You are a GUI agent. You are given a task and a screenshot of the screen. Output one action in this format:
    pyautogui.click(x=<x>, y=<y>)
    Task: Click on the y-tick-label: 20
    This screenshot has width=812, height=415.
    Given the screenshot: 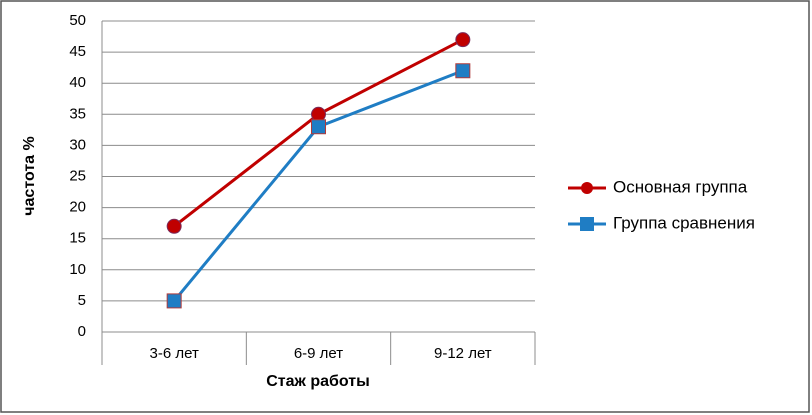 What is the action you would take?
    pyautogui.click(x=77, y=207)
    